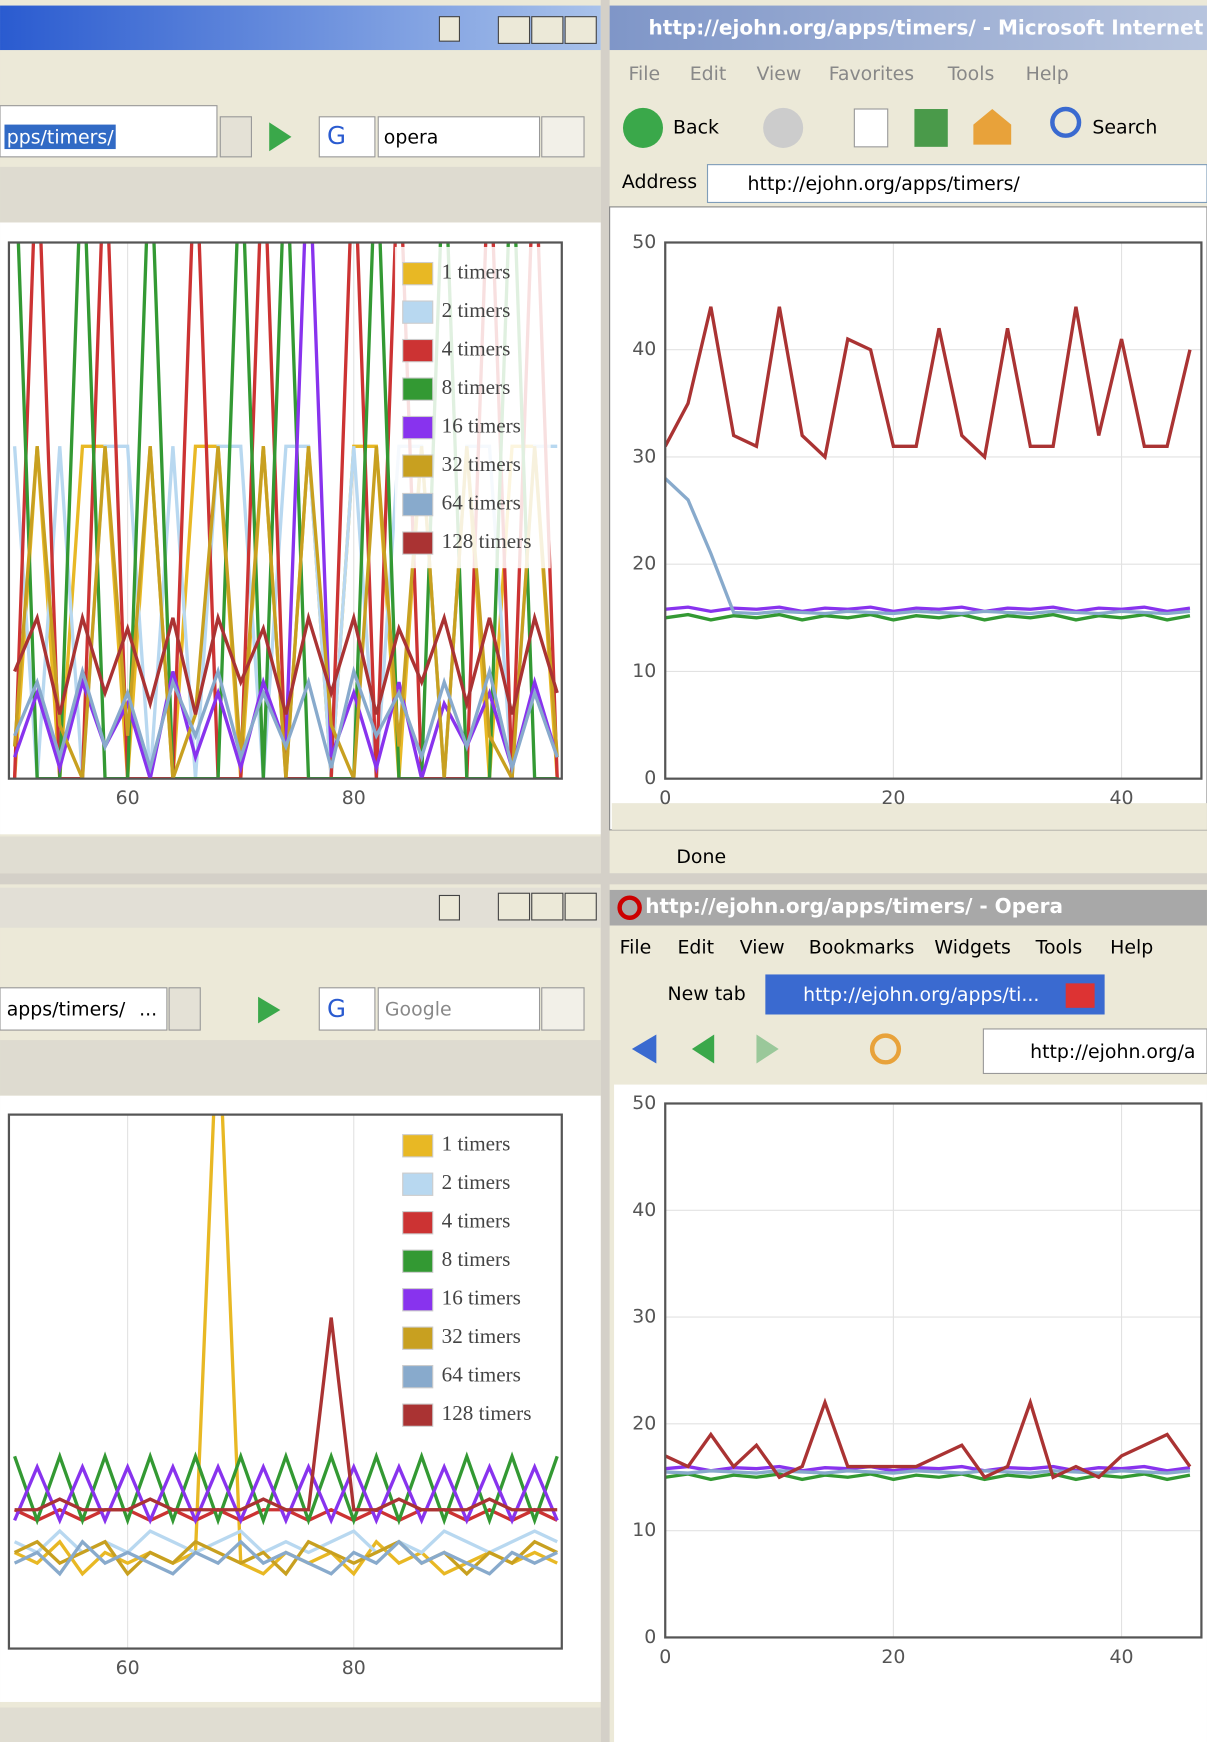 Image resolution: width=1207 pixels, height=1742 pixels. I want to click on home-button, so click(992, 127).